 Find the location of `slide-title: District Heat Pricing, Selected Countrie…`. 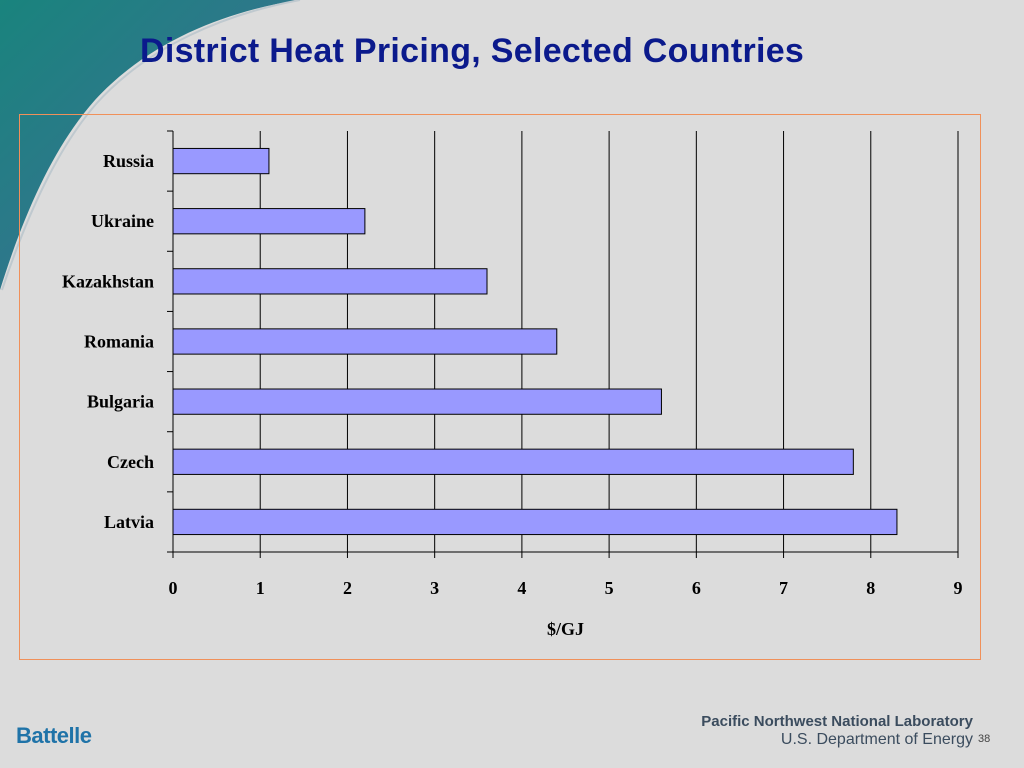

slide-title: District Heat Pricing, Selected Countrie… is located at coordinates (472, 51).